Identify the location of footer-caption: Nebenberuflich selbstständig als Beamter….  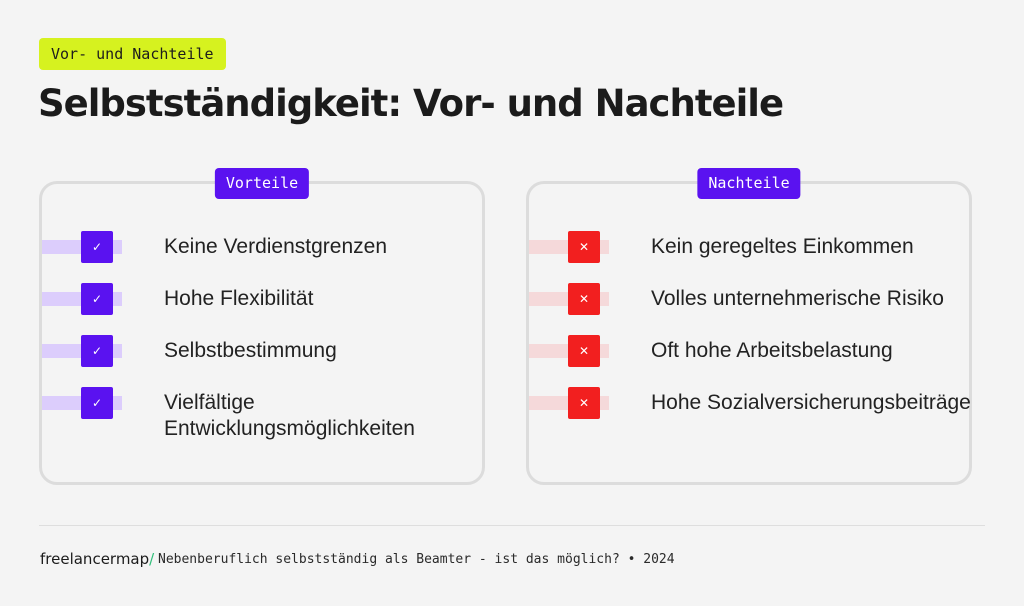
(416, 559).